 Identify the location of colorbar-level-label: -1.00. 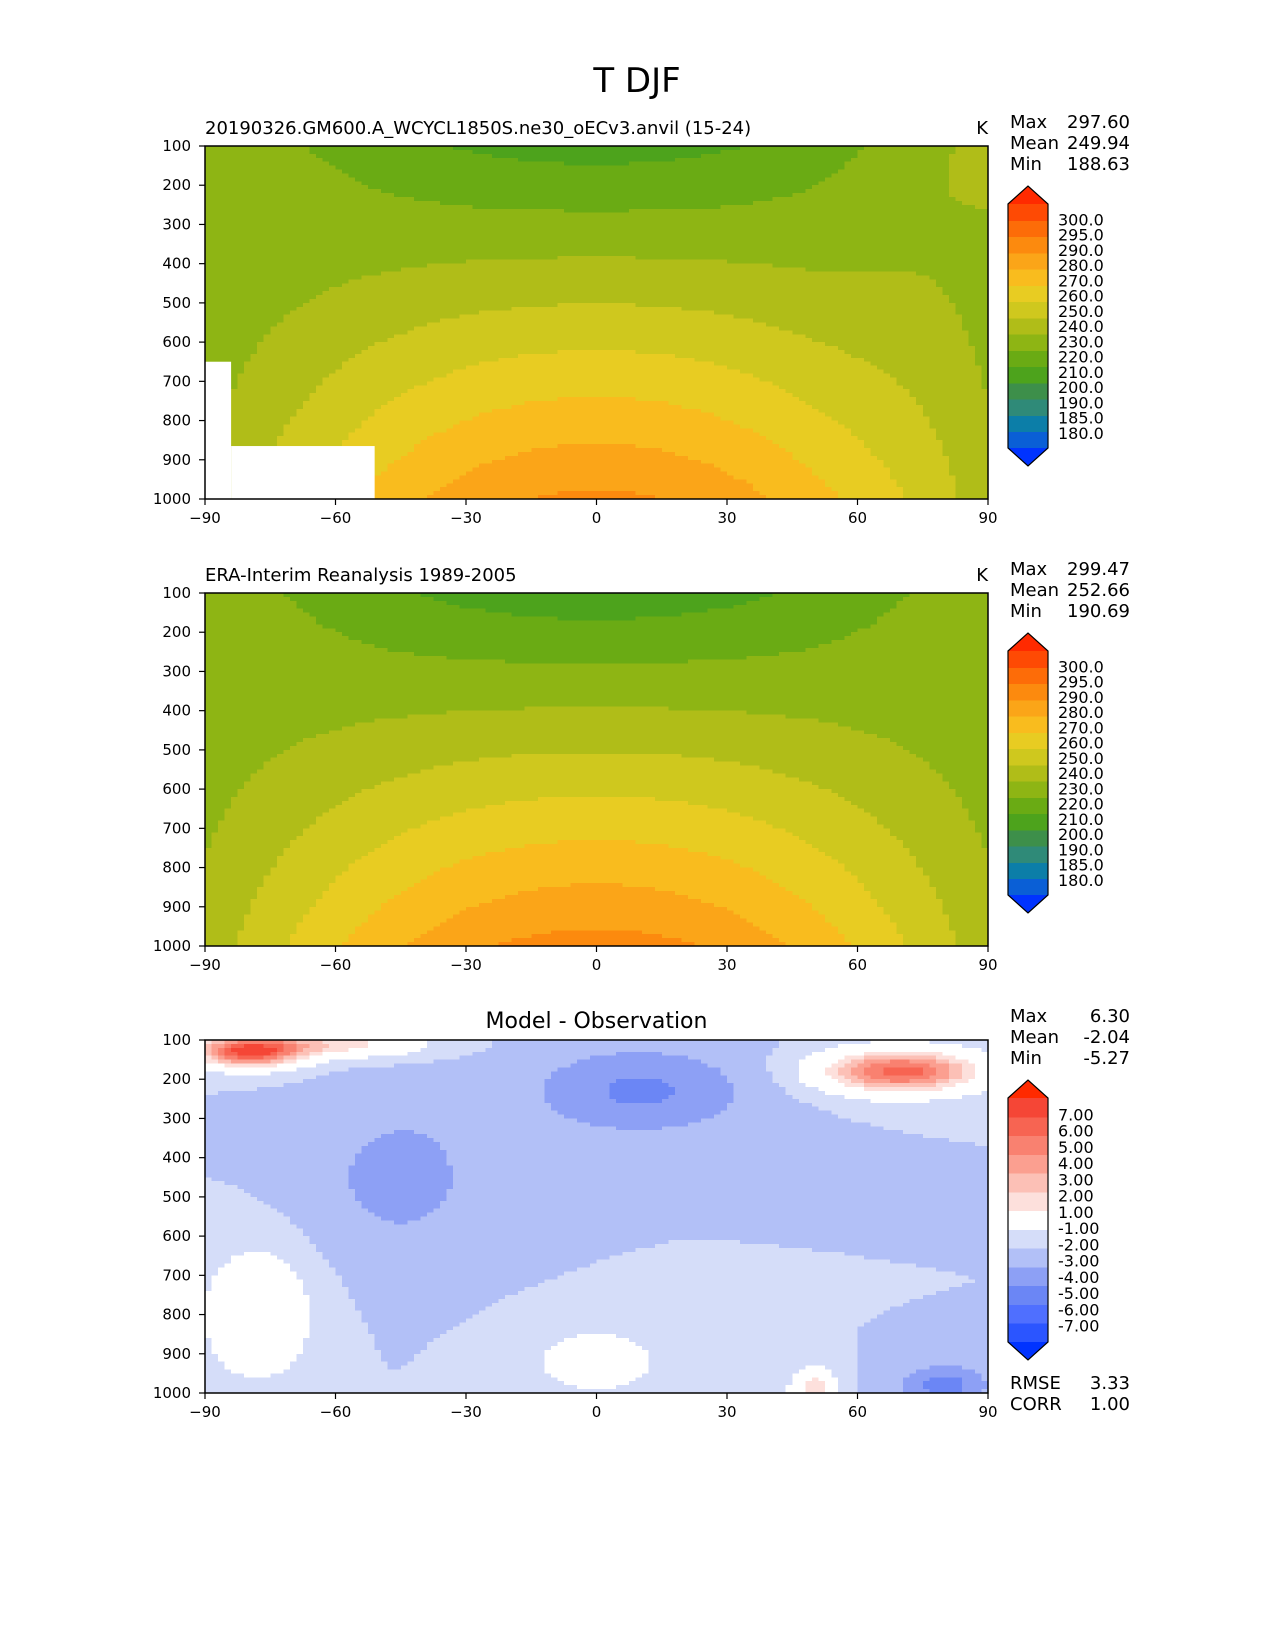
(1078, 1228).